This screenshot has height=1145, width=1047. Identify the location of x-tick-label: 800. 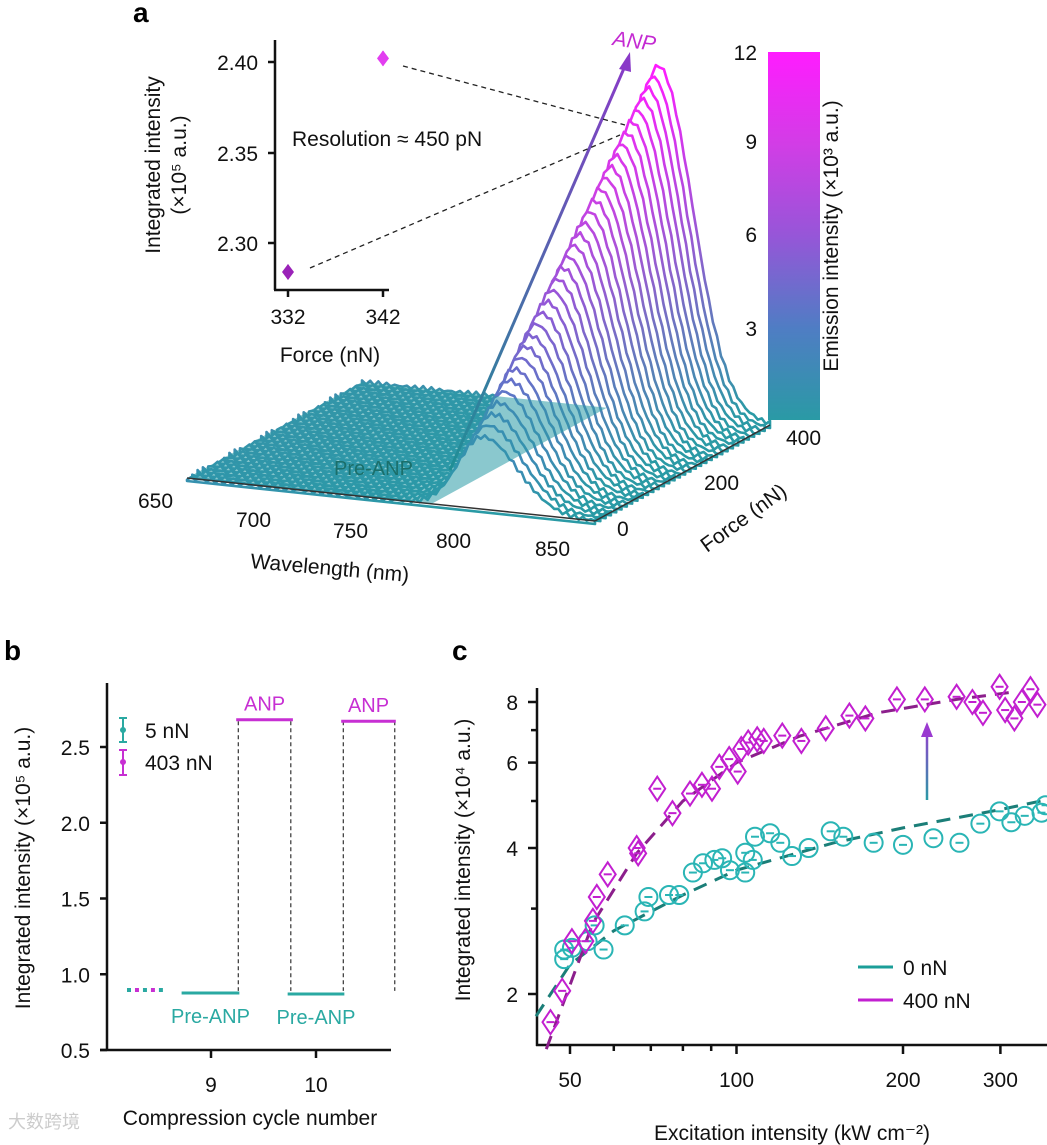
(453, 541).